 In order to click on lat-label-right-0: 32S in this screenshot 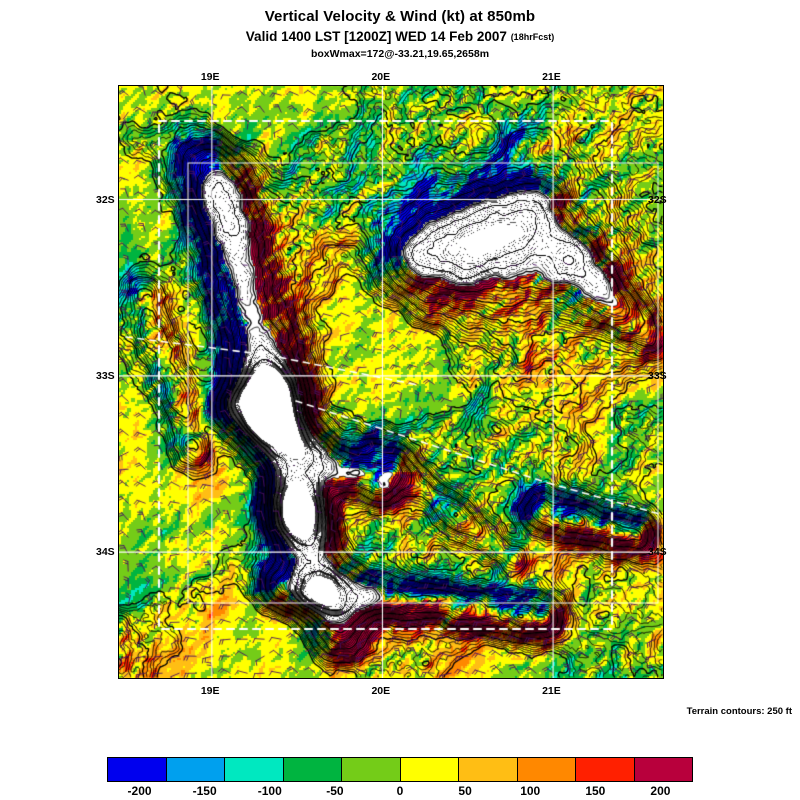, I will do `click(657, 199)`.